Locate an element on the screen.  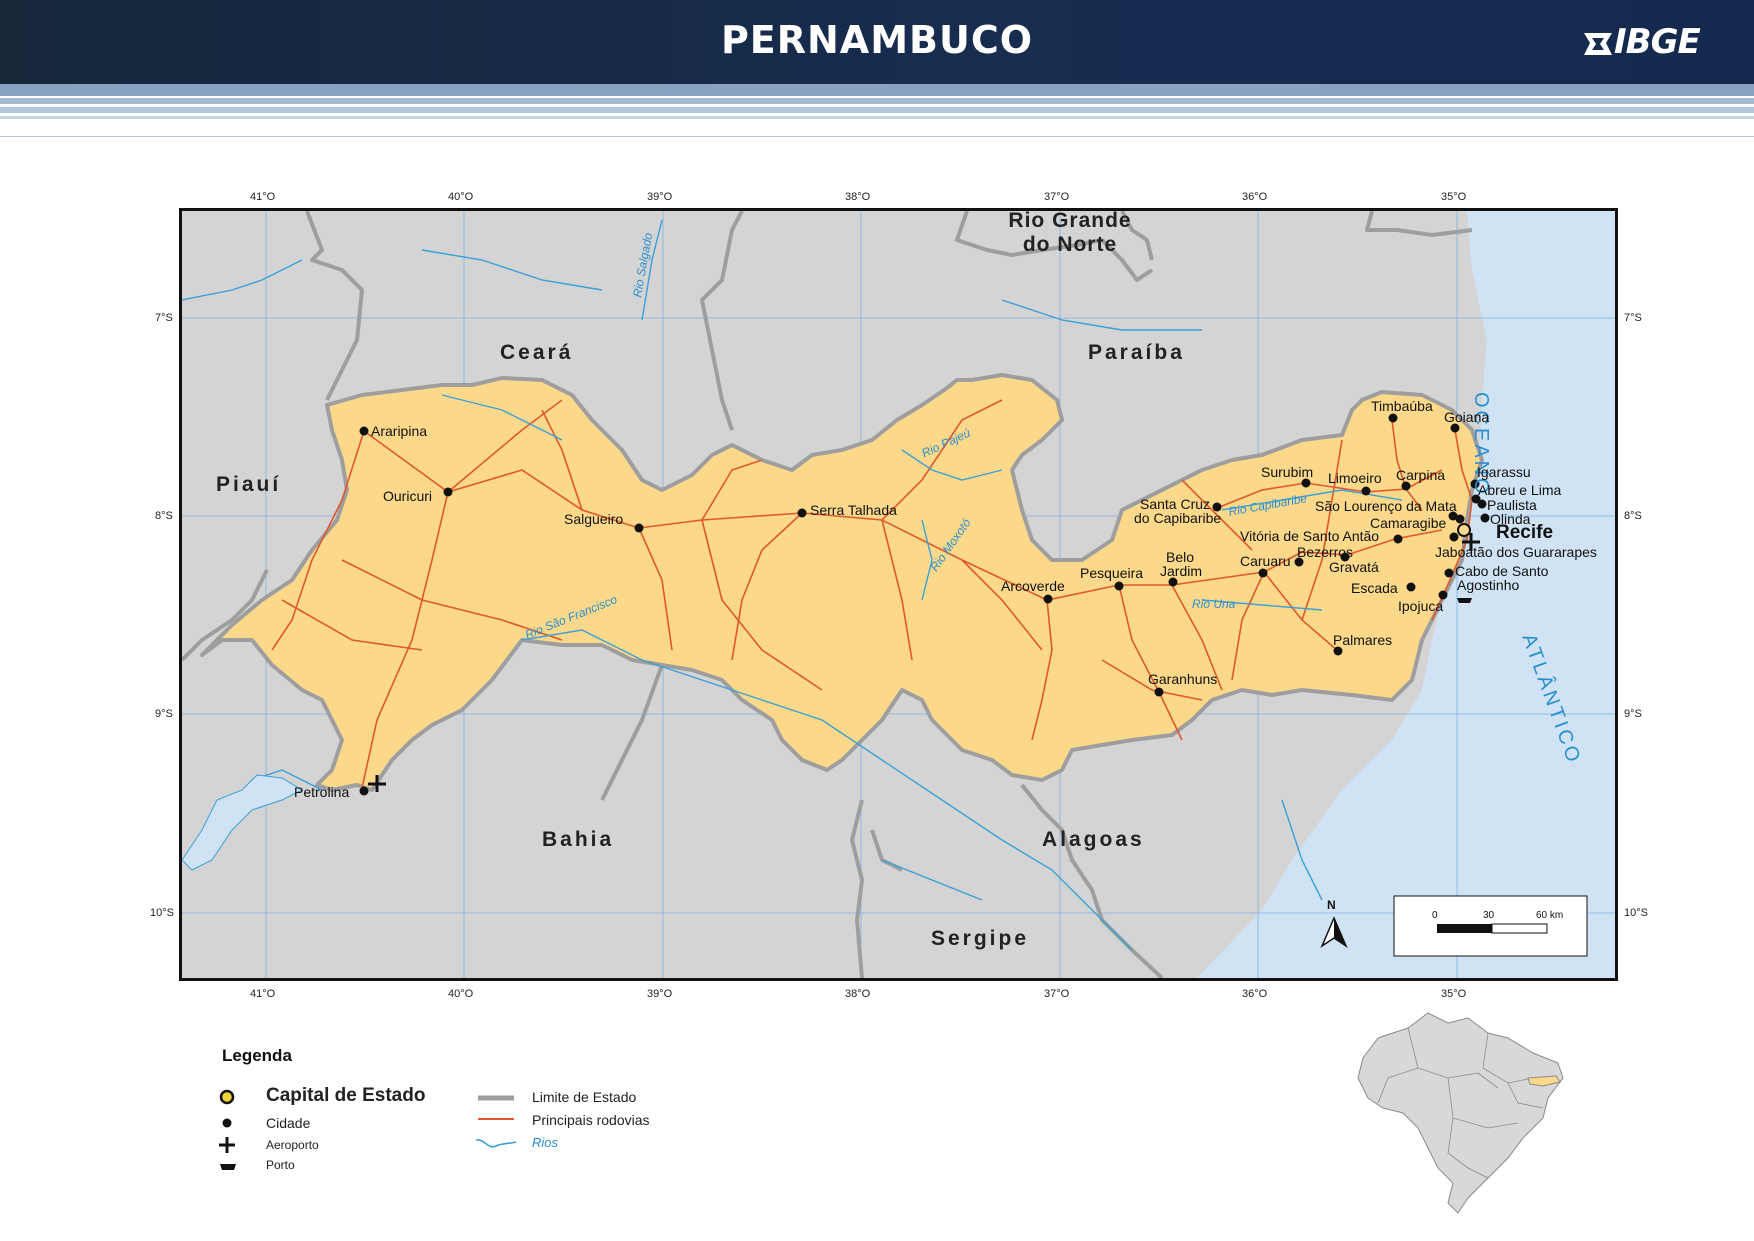
ibge-logo-icon is located at coordinates (1598, 44).